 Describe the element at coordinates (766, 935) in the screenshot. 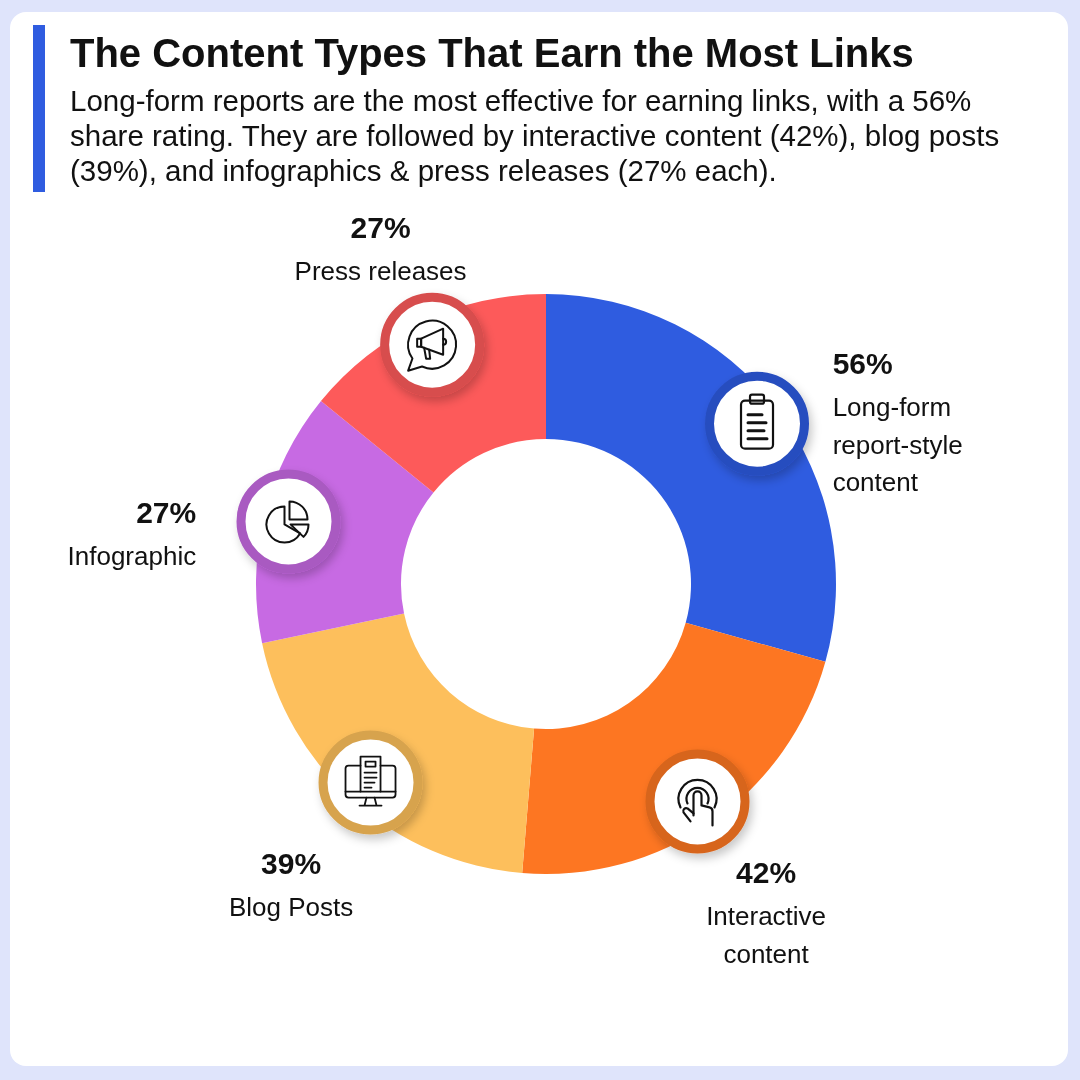

I see `slice-label: Interactive content` at that location.